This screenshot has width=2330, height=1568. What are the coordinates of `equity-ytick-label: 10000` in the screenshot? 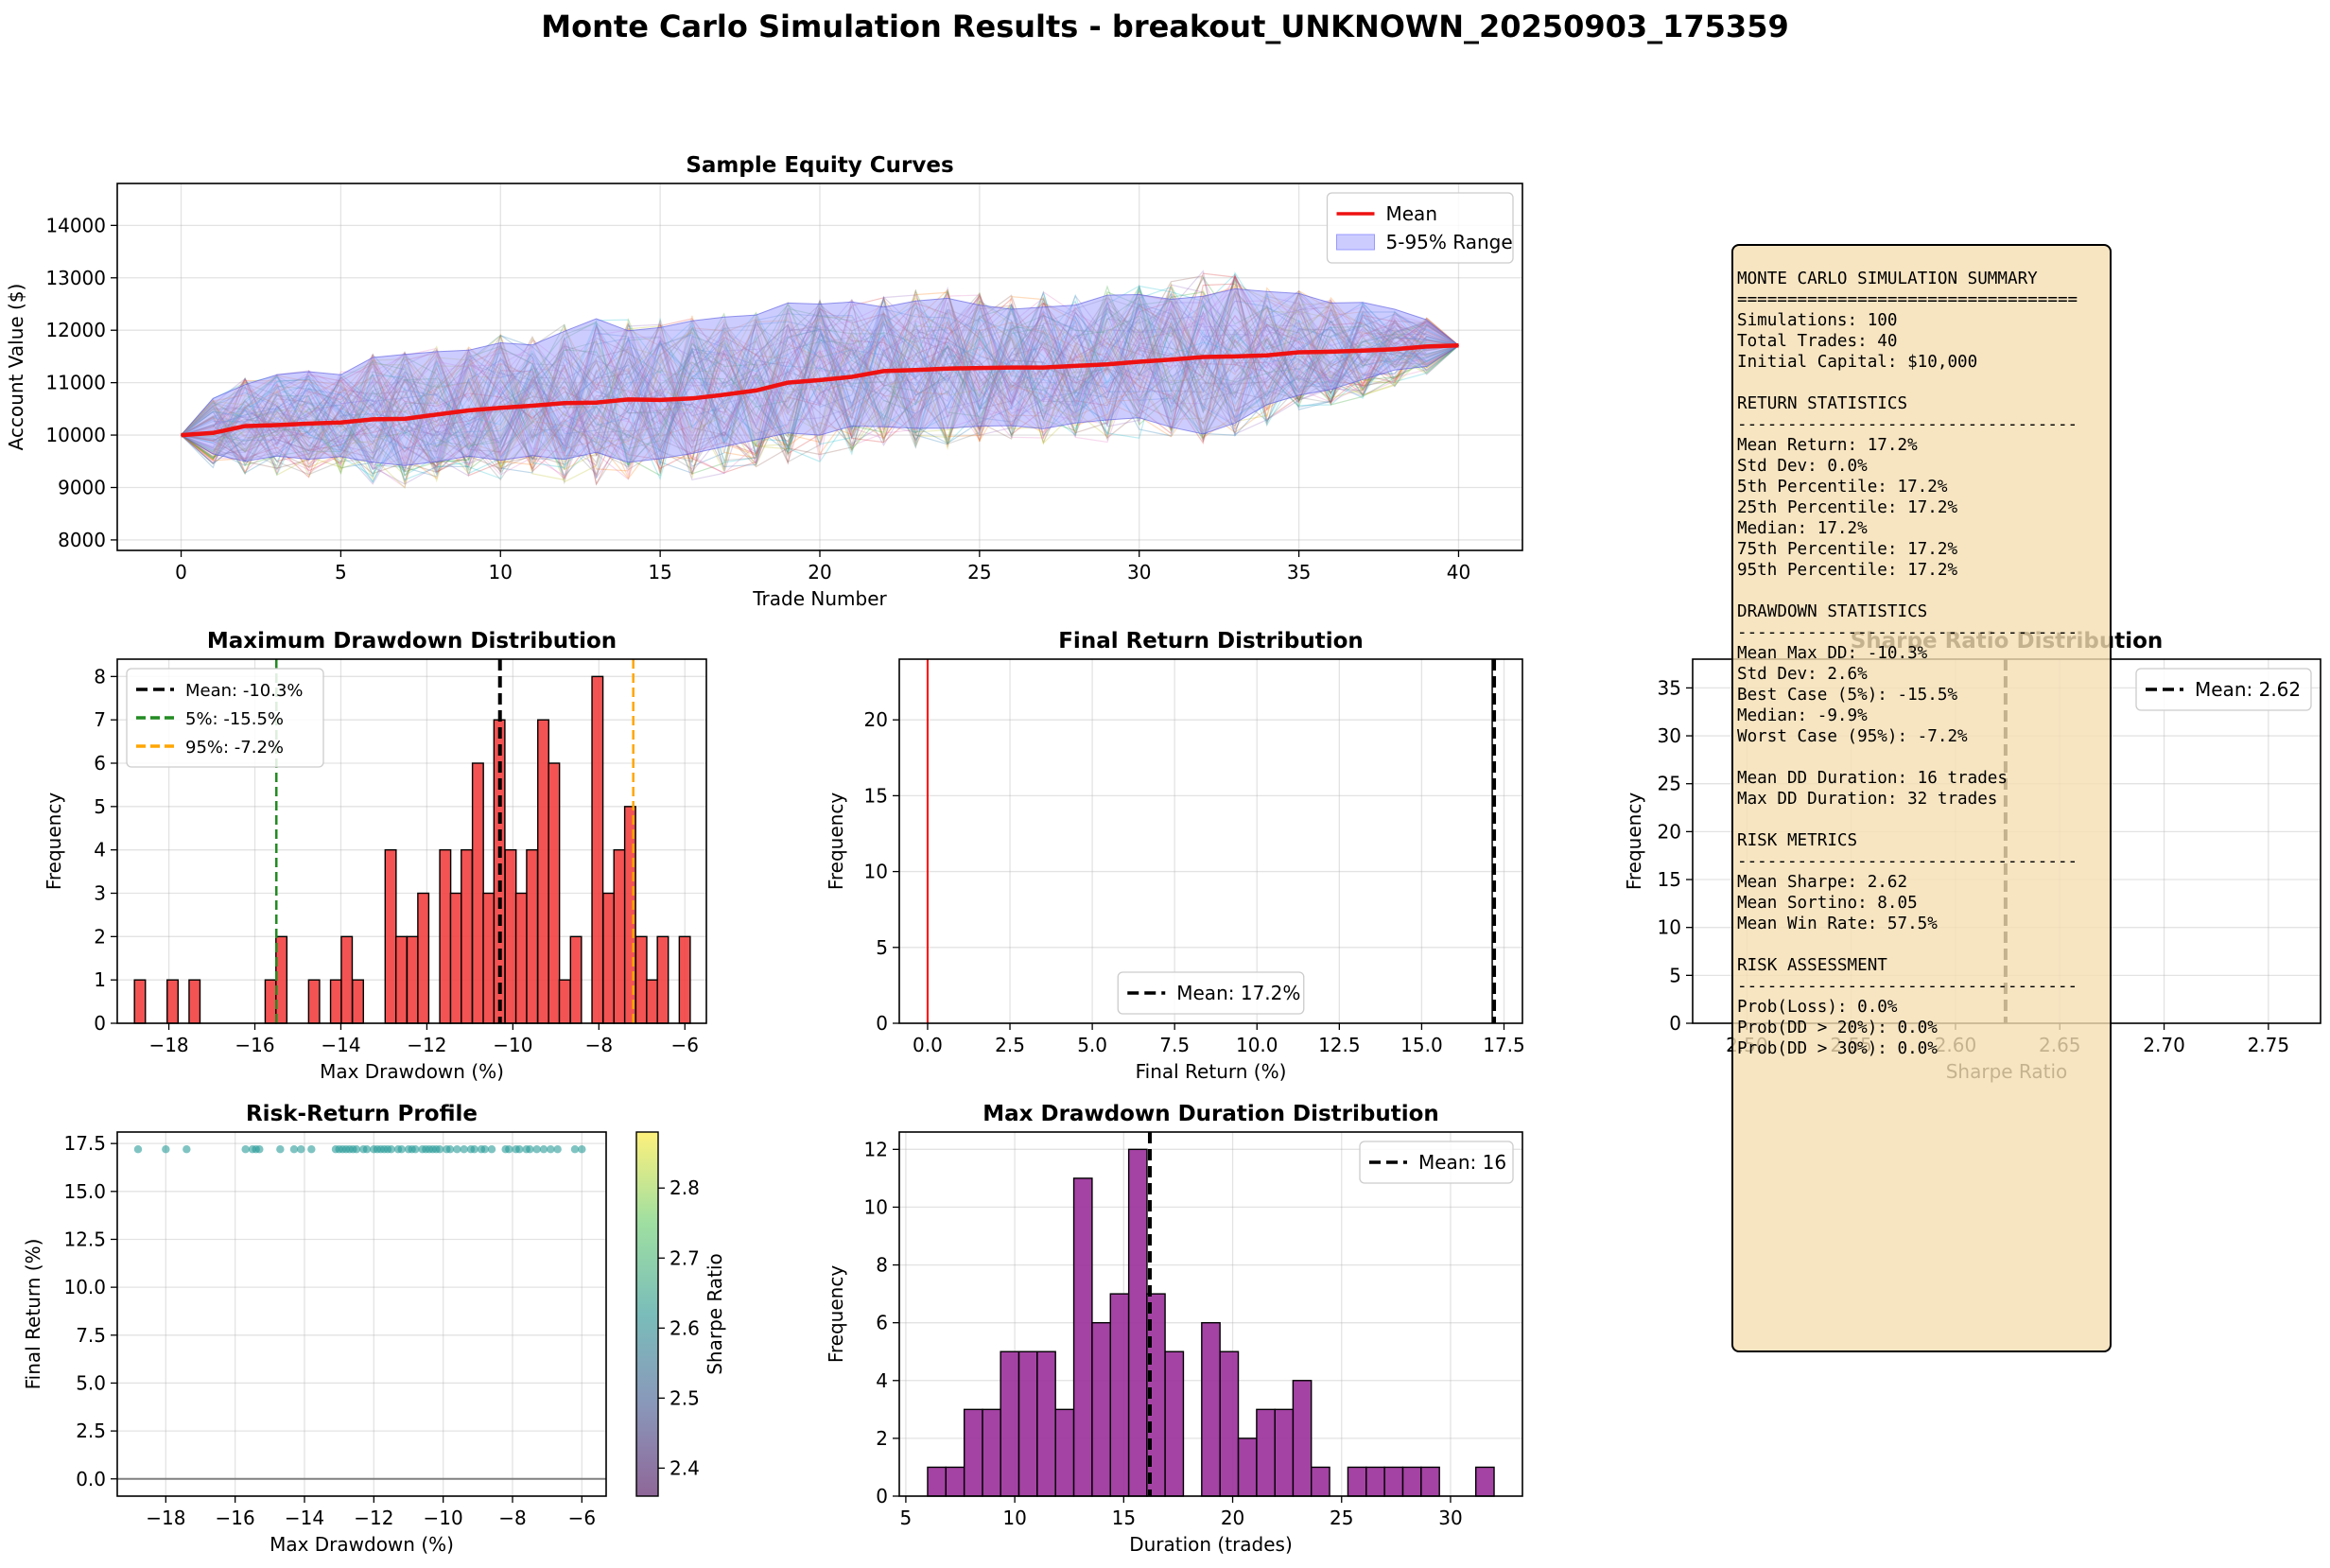 It's located at (75, 435).